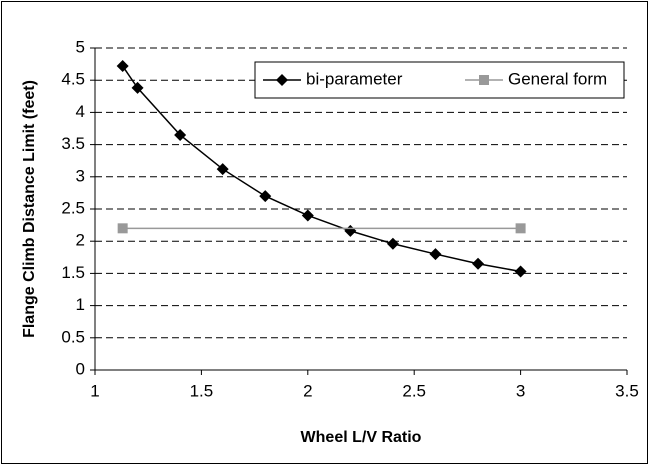 This screenshot has height=466, width=650. I want to click on y-tick-label: 1.5, so click(73, 272).